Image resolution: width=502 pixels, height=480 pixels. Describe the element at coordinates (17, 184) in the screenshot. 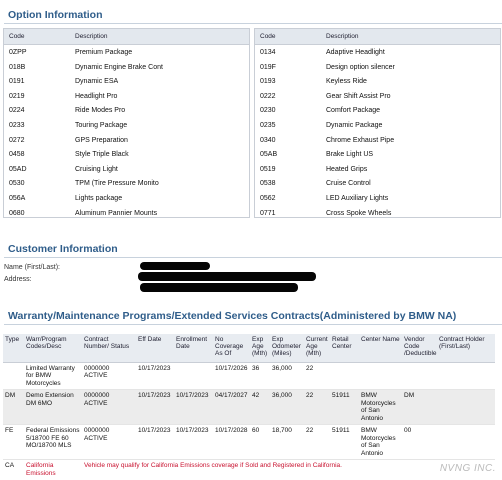

I see `option-code: 0530` at that location.